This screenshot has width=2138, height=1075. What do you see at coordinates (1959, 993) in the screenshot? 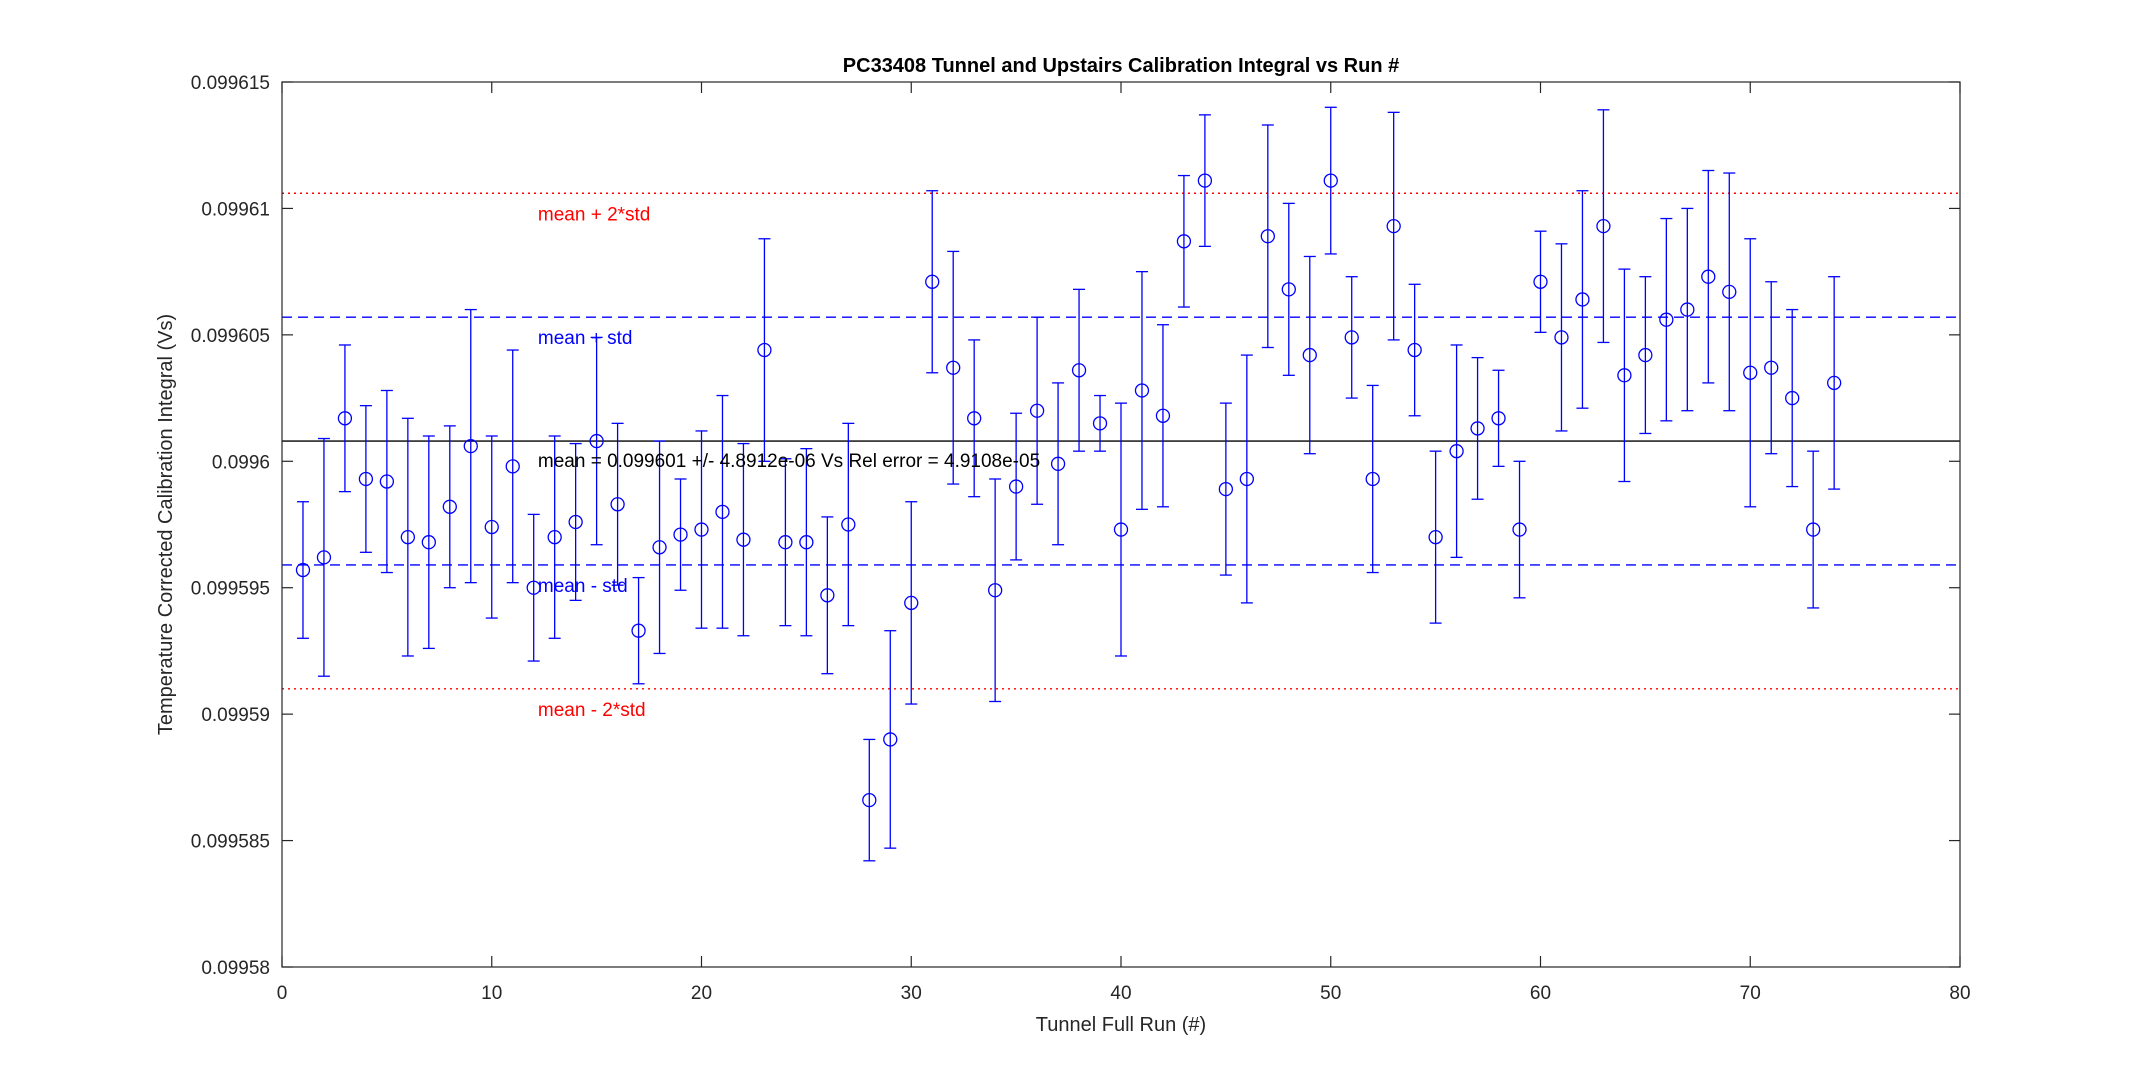
I see `x-tick-label: 80` at bounding box center [1959, 993].